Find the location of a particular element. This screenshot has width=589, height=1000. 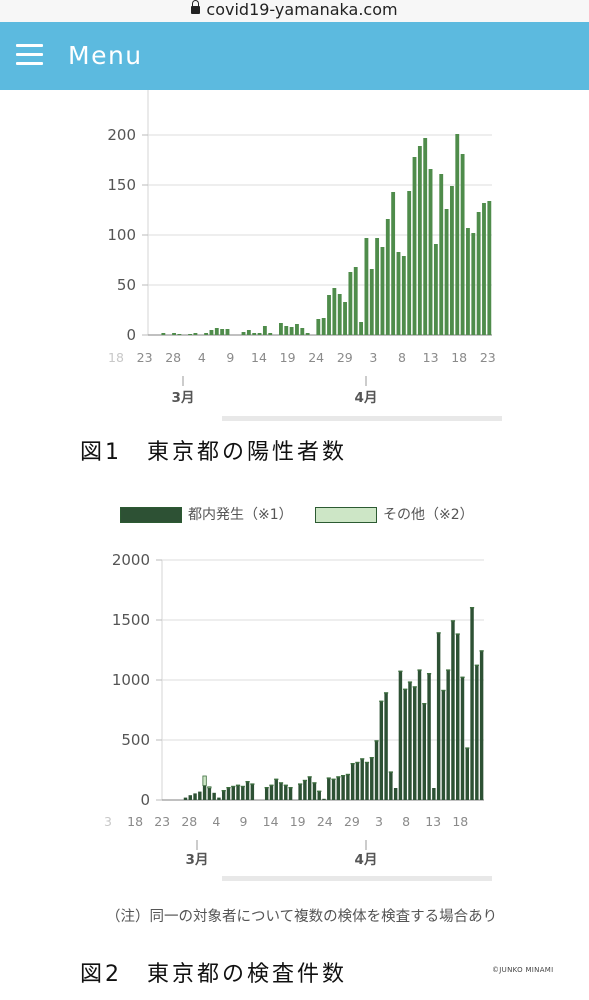

x-tick-label: 23 is located at coordinates (145, 357).